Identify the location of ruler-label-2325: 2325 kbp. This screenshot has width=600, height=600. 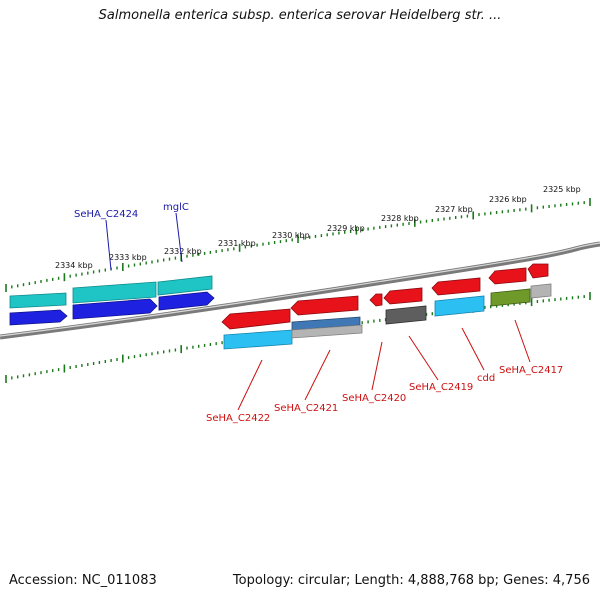
(562, 189).